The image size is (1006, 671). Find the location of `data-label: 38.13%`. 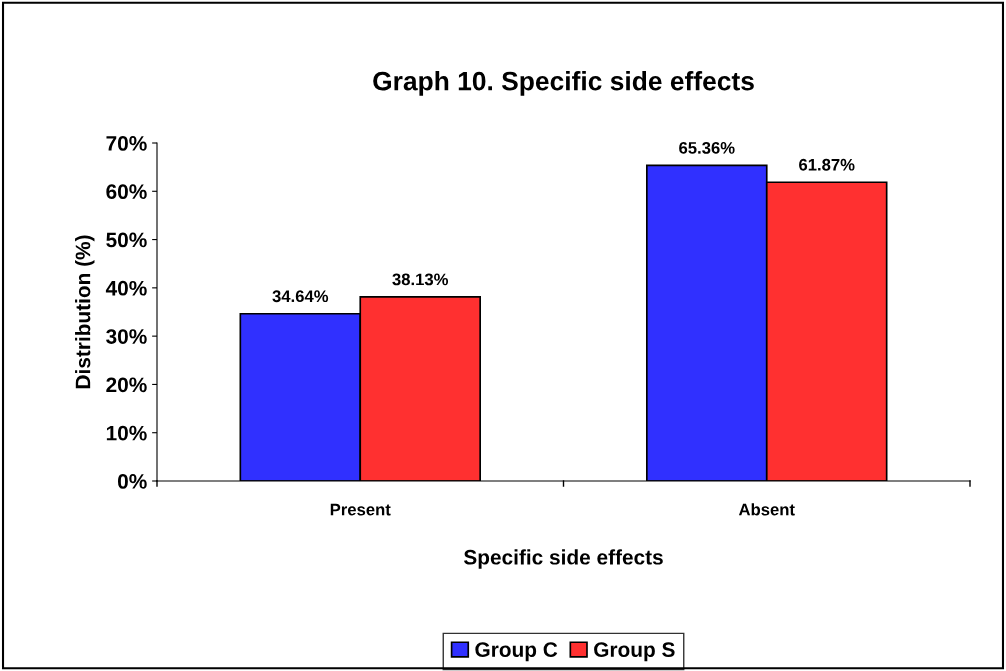

data-label: 38.13% is located at coordinates (420, 279).